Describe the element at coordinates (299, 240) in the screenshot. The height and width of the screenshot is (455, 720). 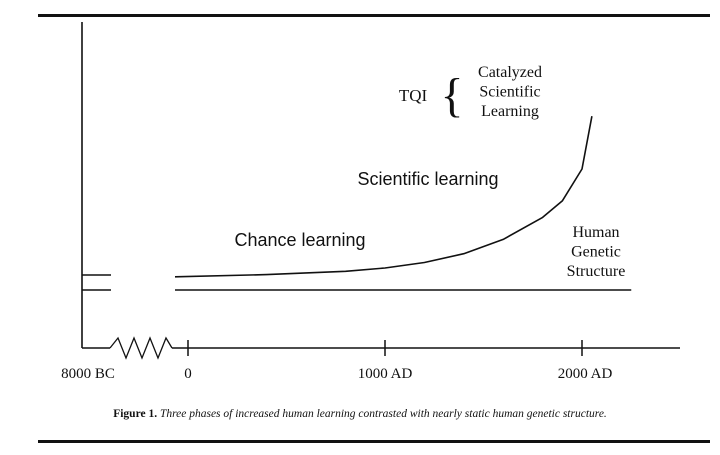
I see `segment-label-0: Chance learning` at that location.